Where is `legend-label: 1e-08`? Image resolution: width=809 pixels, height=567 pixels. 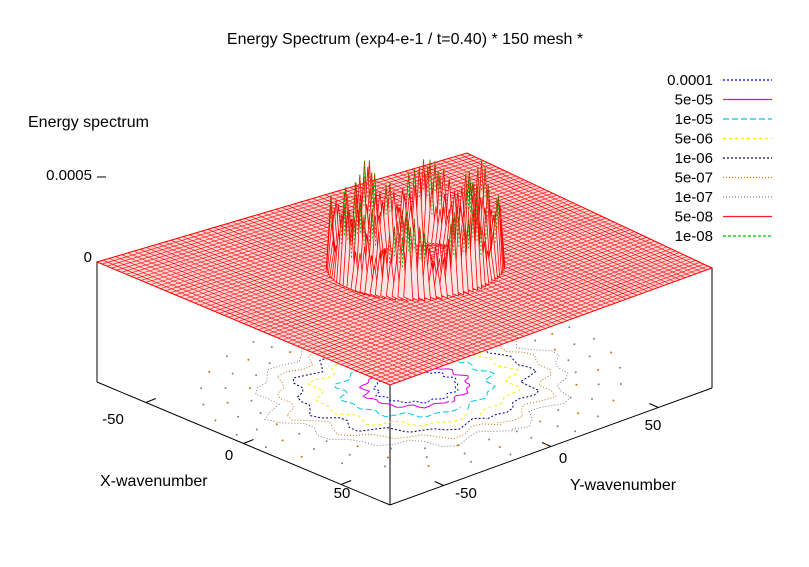
legend-label: 1e-08 is located at coordinates (694, 236).